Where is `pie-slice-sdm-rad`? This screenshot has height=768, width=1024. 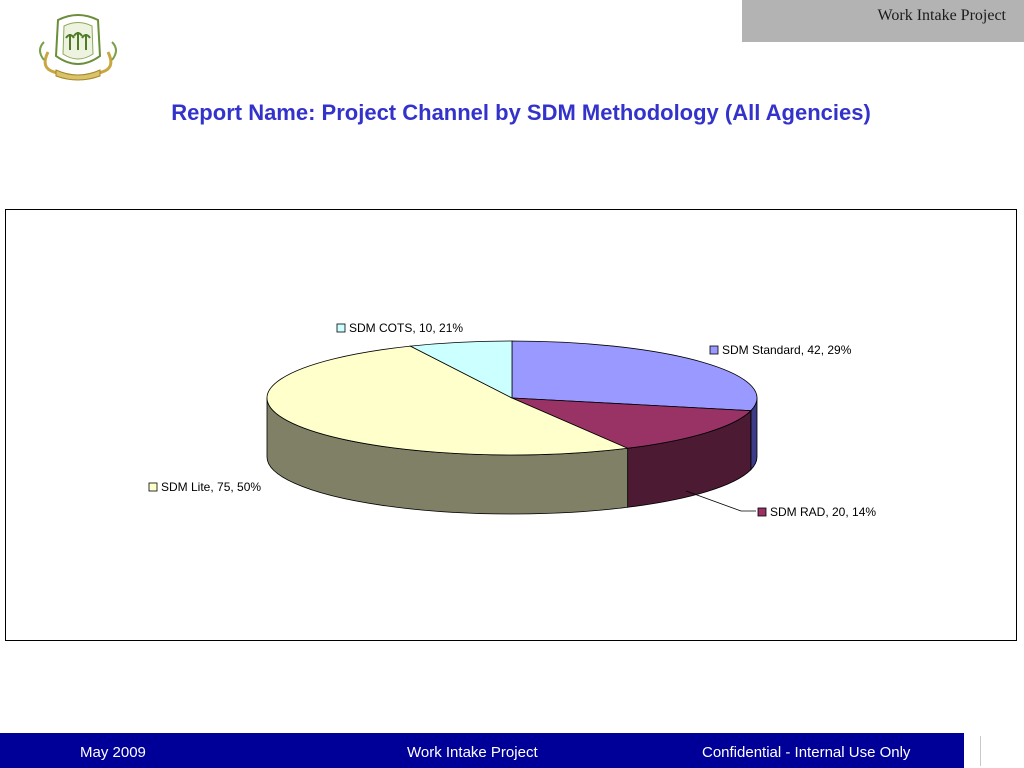
pie-slice-sdm-rad is located at coordinates (631, 423).